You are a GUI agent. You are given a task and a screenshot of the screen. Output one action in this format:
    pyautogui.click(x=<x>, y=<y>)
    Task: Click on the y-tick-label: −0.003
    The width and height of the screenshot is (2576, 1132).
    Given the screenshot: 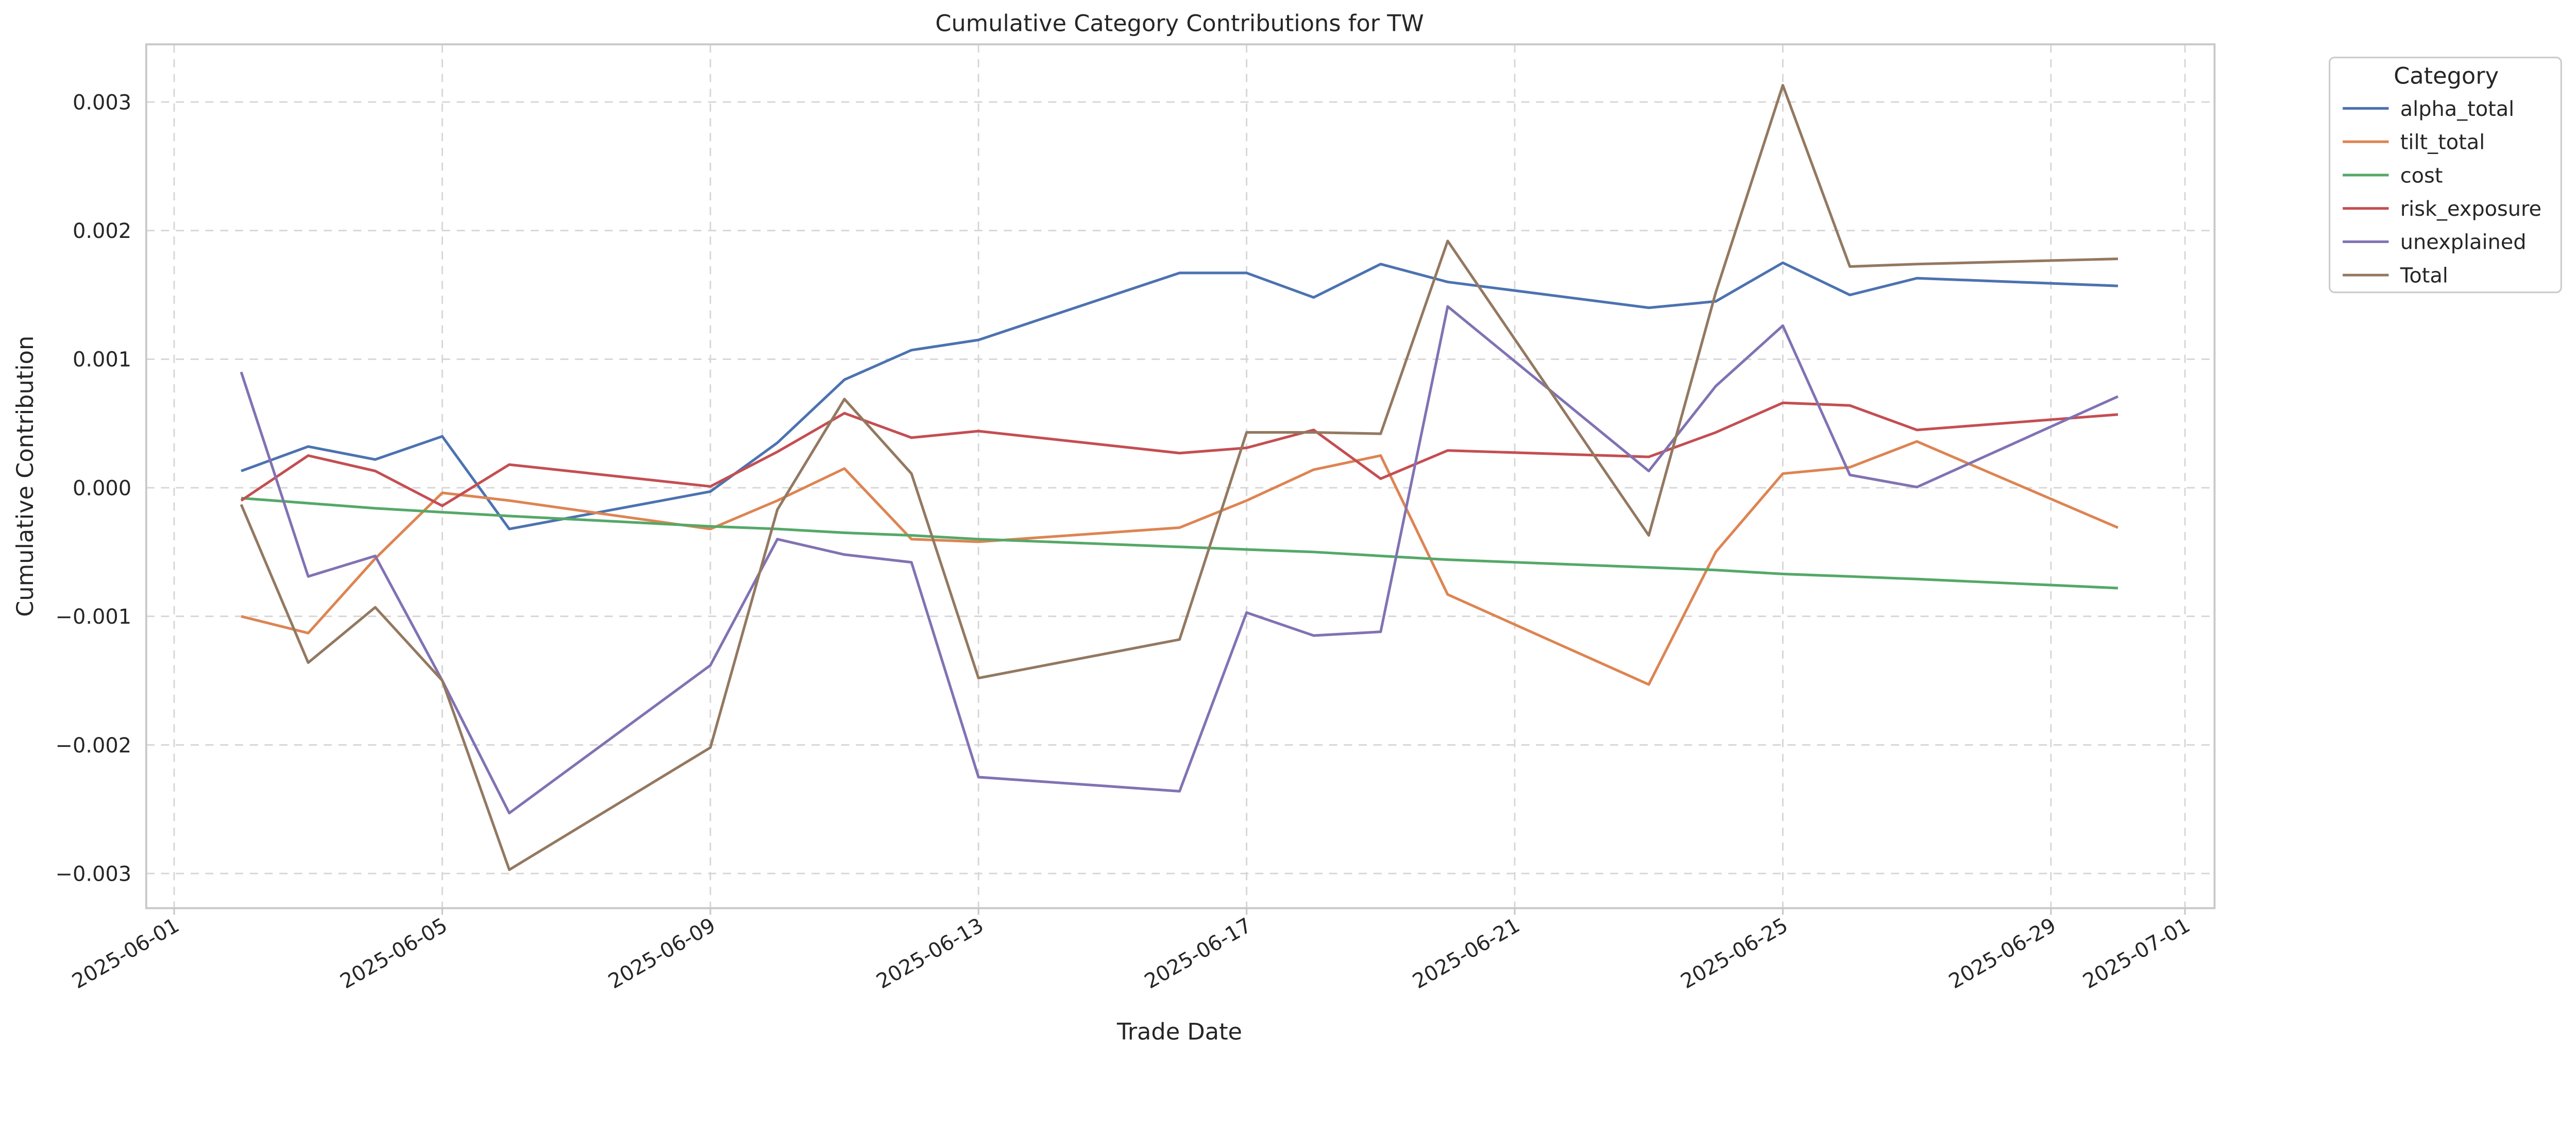 What is the action you would take?
    pyautogui.click(x=93, y=874)
    